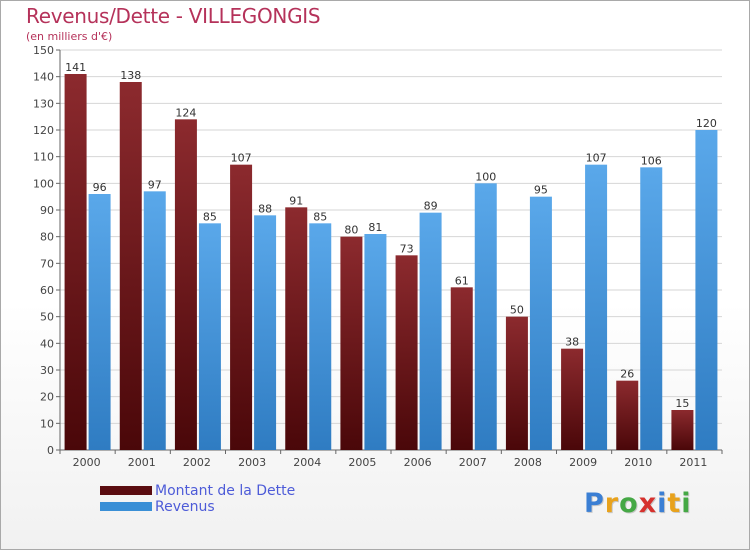 The height and width of the screenshot is (550, 750). What do you see at coordinates (407, 248) in the screenshot?
I see `data-label-dette: 73` at bounding box center [407, 248].